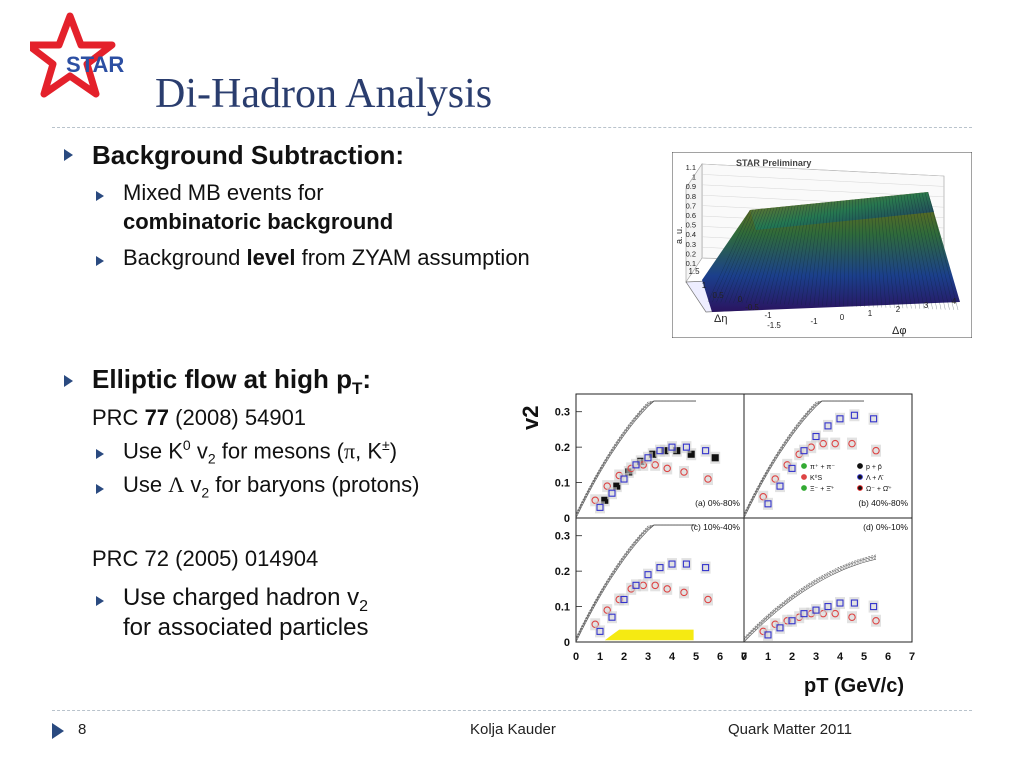  I want to click on footer-divider, so click(512, 710).